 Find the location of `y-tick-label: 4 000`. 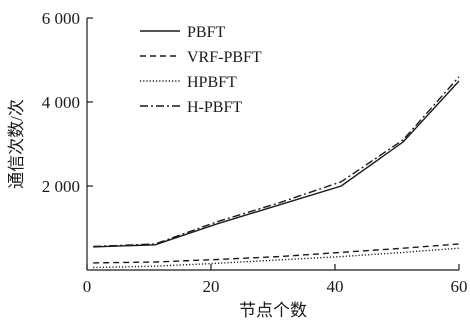

y-tick-label: 4 000 is located at coordinates (61, 102).